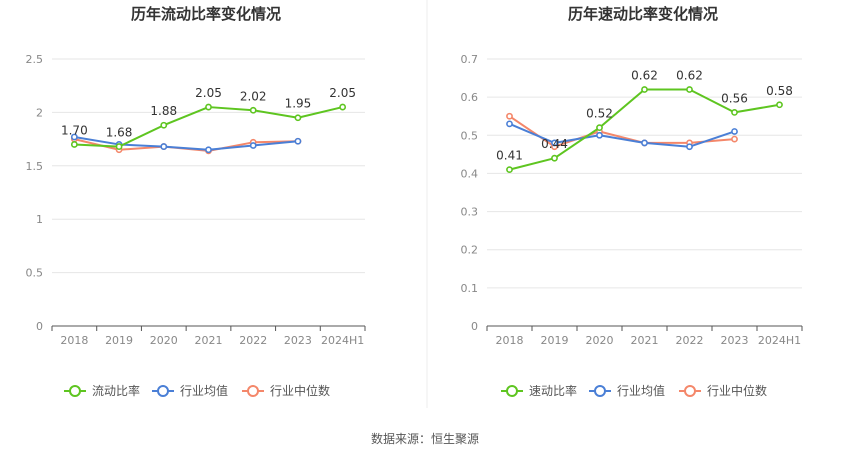  What do you see at coordinates (209, 340) in the screenshot?
I see `chart1-x-tick-label: 2021` at bounding box center [209, 340].